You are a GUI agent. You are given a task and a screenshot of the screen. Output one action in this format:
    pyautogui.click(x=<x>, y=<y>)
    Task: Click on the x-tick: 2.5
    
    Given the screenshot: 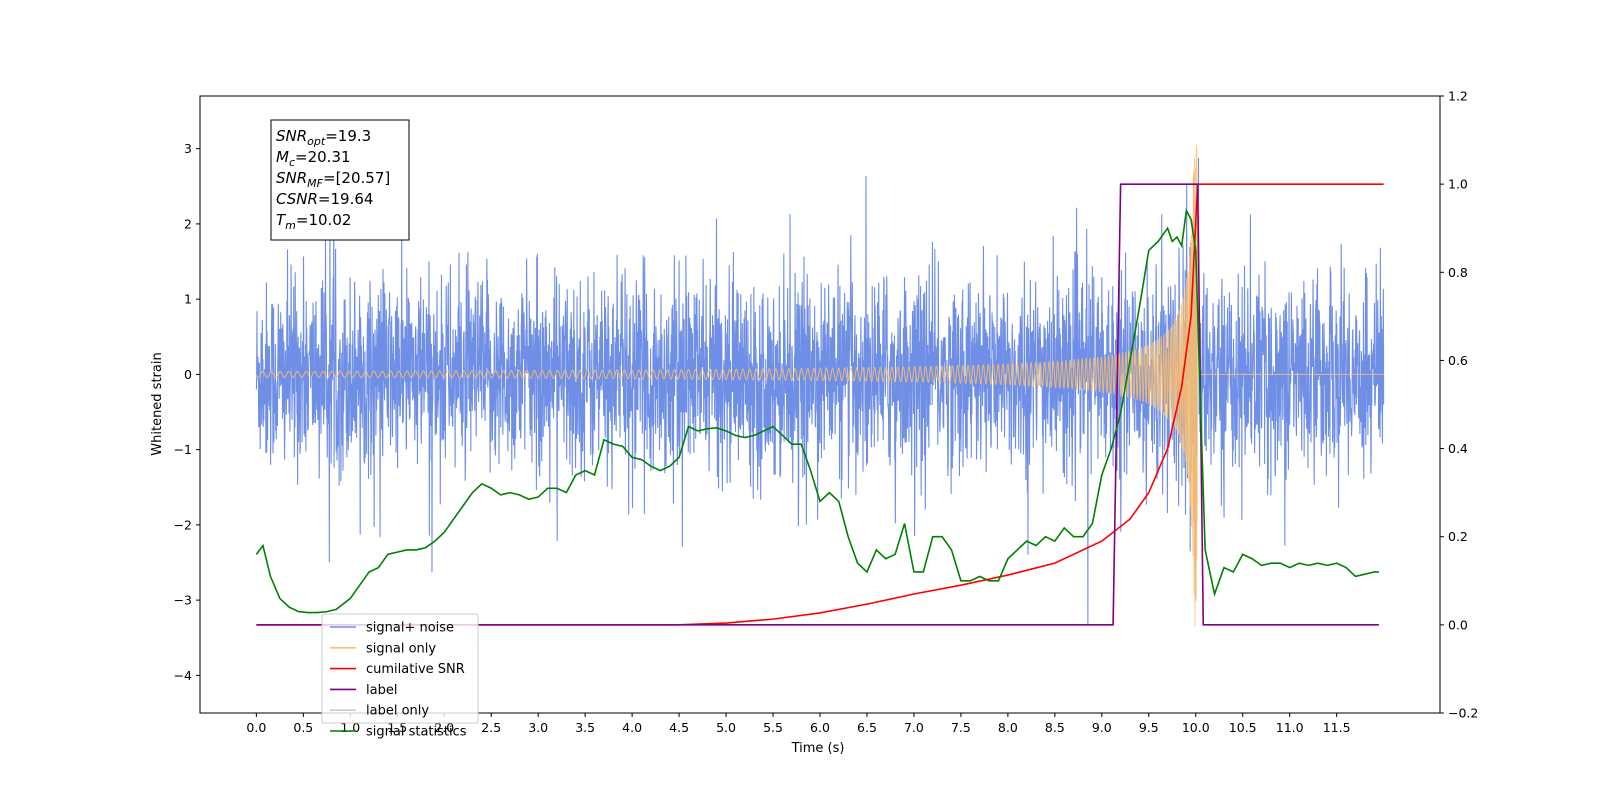 What is the action you would take?
    pyautogui.click(x=491, y=724)
    